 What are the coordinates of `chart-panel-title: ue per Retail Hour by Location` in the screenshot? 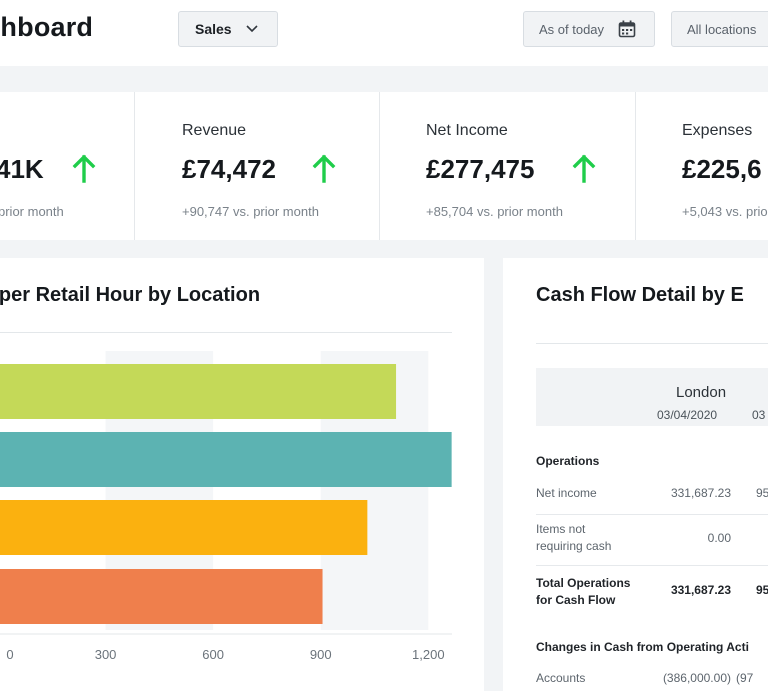 It's located at (130, 295).